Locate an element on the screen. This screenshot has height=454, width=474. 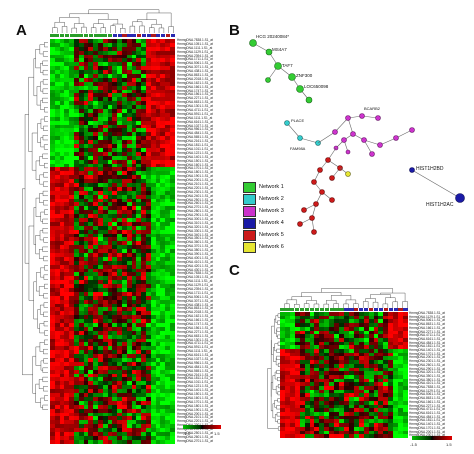
panel-a-colorbar-max: 1.5 is located at coordinates (217, 433).